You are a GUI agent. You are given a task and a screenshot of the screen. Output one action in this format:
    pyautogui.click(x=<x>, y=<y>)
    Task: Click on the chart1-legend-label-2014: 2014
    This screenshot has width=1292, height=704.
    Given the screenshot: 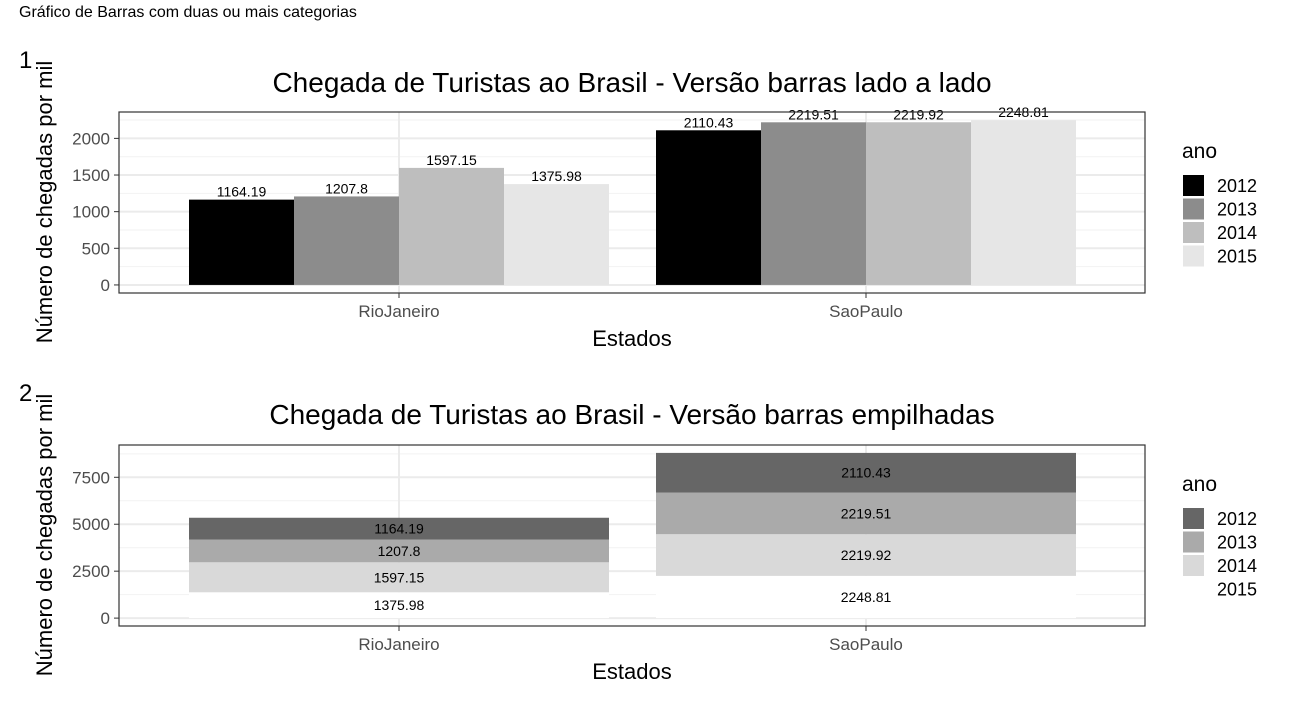 What is the action you would take?
    pyautogui.click(x=1237, y=233)
    